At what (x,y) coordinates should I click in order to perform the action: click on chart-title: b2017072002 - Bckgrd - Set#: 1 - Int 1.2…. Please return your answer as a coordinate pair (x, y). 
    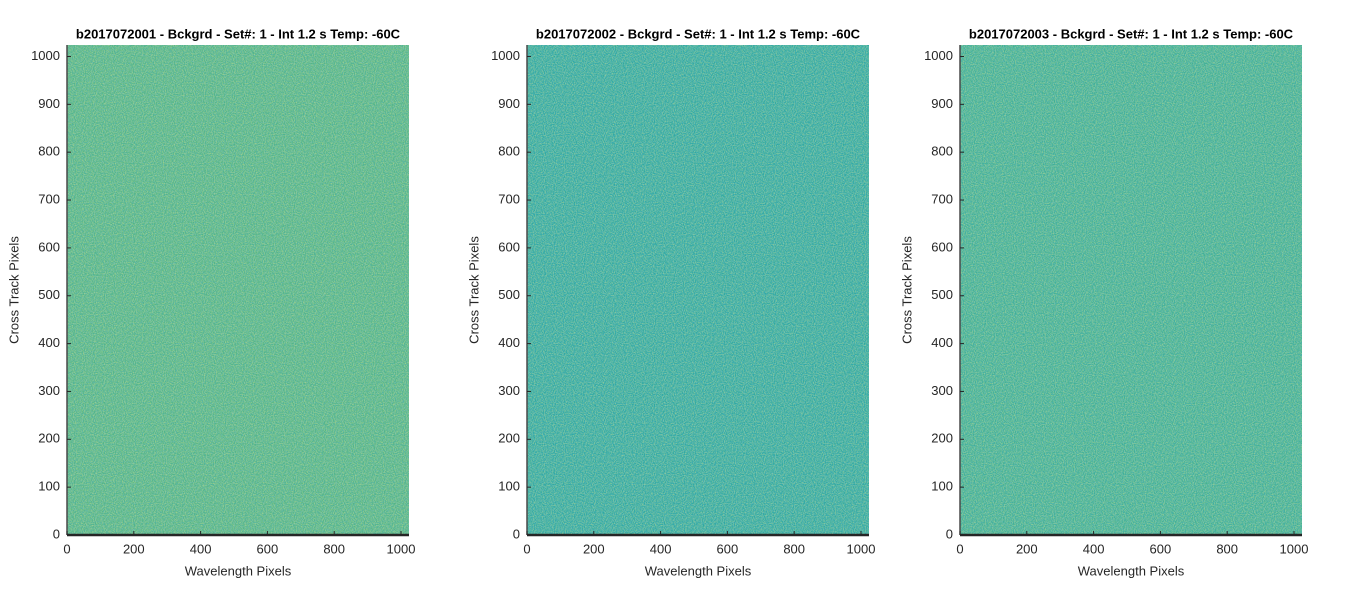
    Looking at the image, I should click on (698, 33).